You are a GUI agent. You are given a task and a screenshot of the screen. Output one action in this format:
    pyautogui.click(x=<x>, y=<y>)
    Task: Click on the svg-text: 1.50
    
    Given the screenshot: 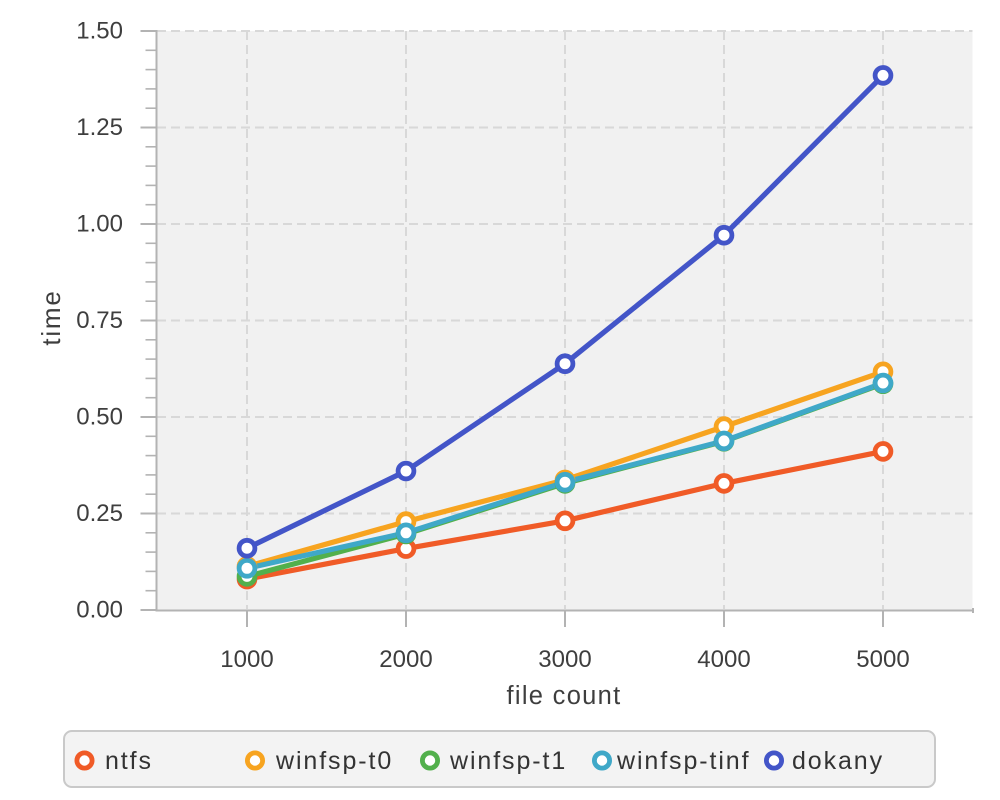 What is the action you would take?
    pyautogui.click(x=99, y=31)
    